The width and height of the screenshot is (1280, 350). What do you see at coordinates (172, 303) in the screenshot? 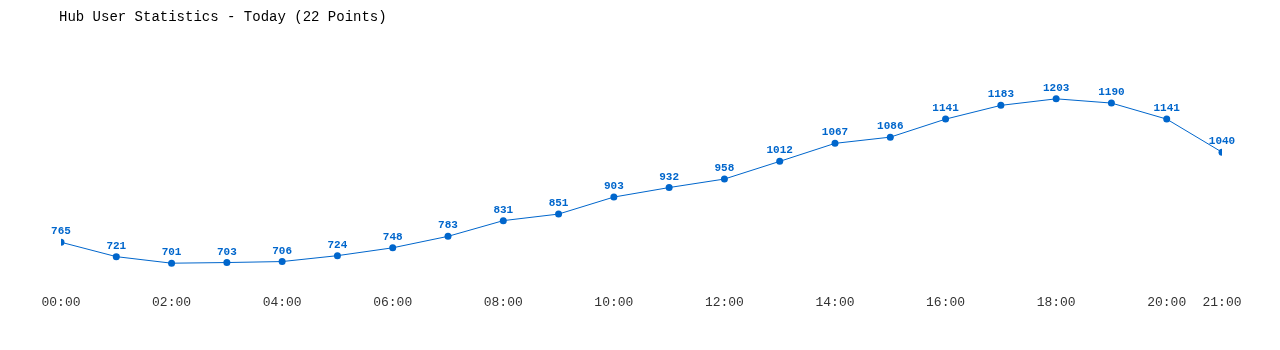
I see `x-tick-label: 02:00` at bounding box center [172, 303].